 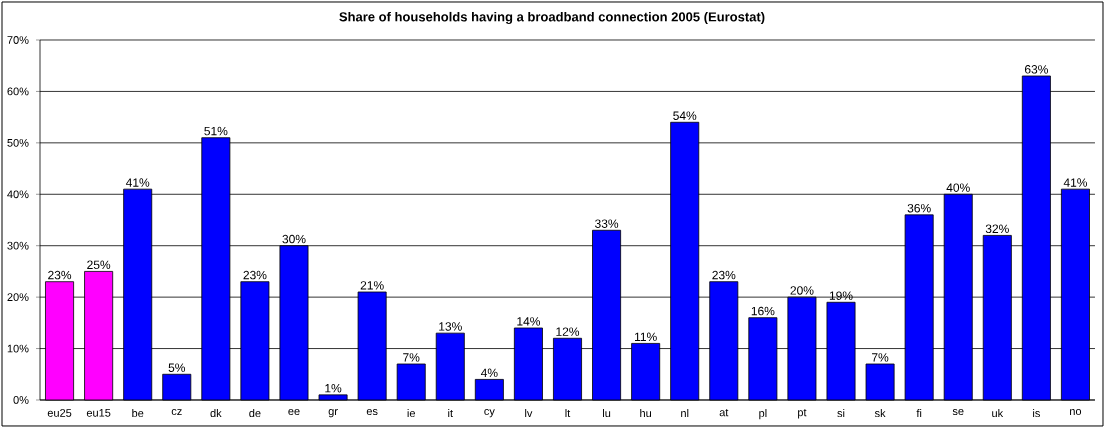 What do you see at coordinates (18, 142) in the screenshot?
I see `y-tick-label: 50%` at bounding box center [18, 142].